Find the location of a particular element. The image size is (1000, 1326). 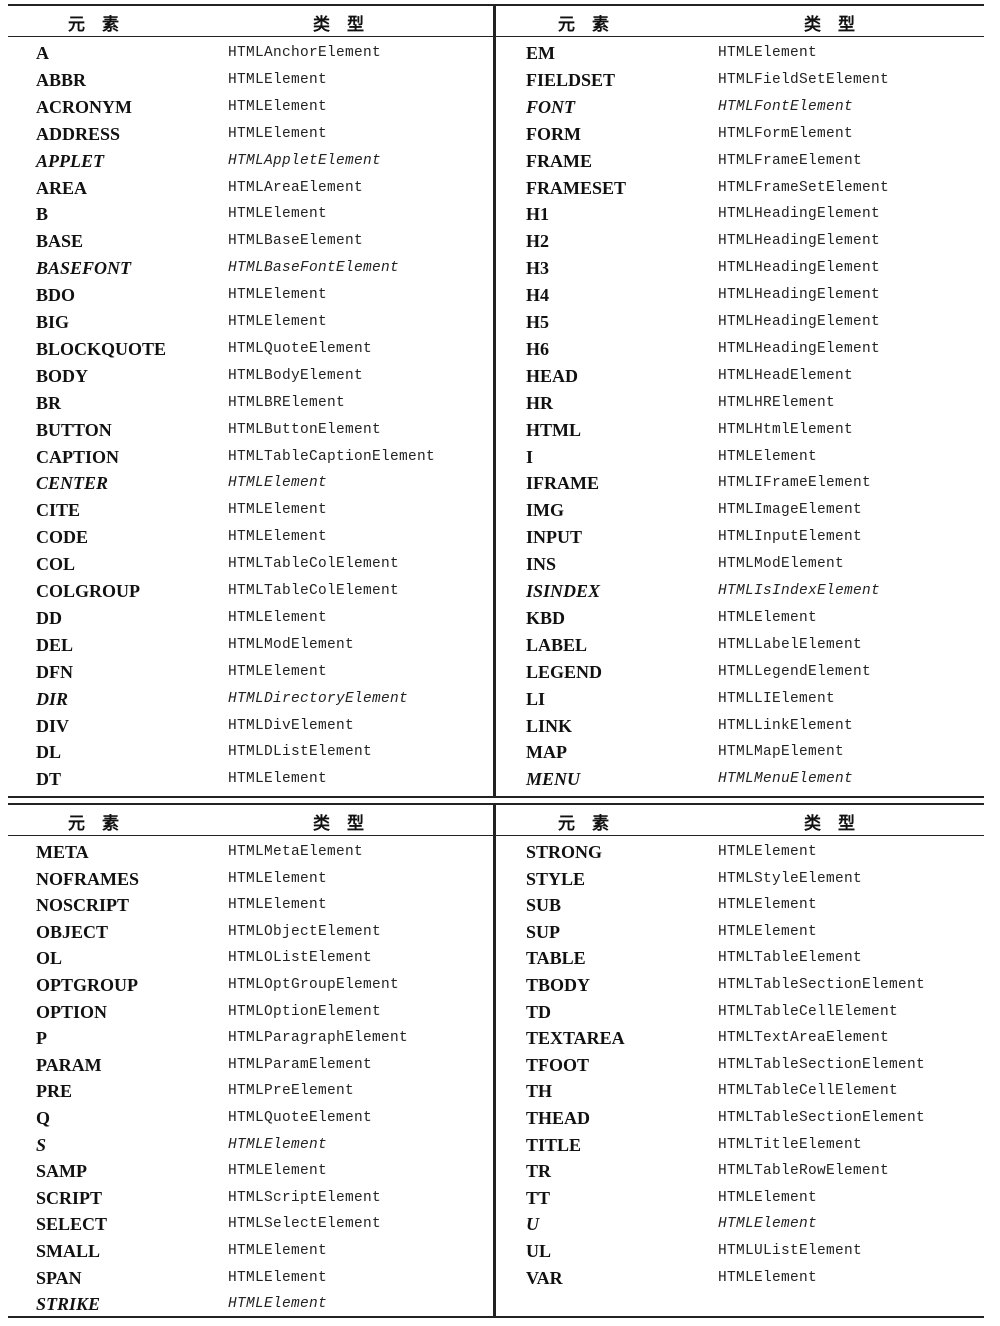

element-type: HTMLTextAreaElement is located at coordinates (804, 1038).